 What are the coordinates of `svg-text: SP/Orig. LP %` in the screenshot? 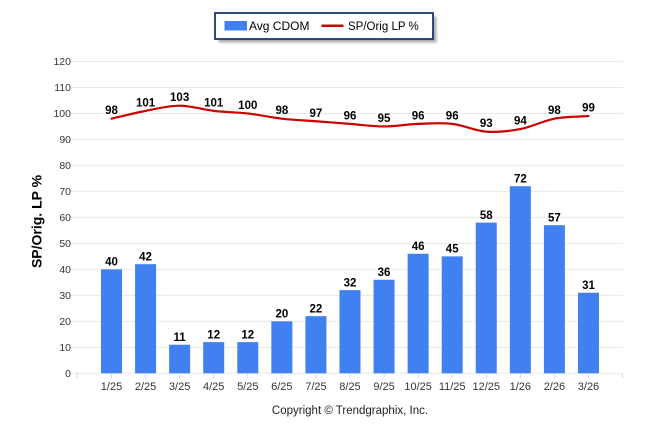 It's located at (37, 221).